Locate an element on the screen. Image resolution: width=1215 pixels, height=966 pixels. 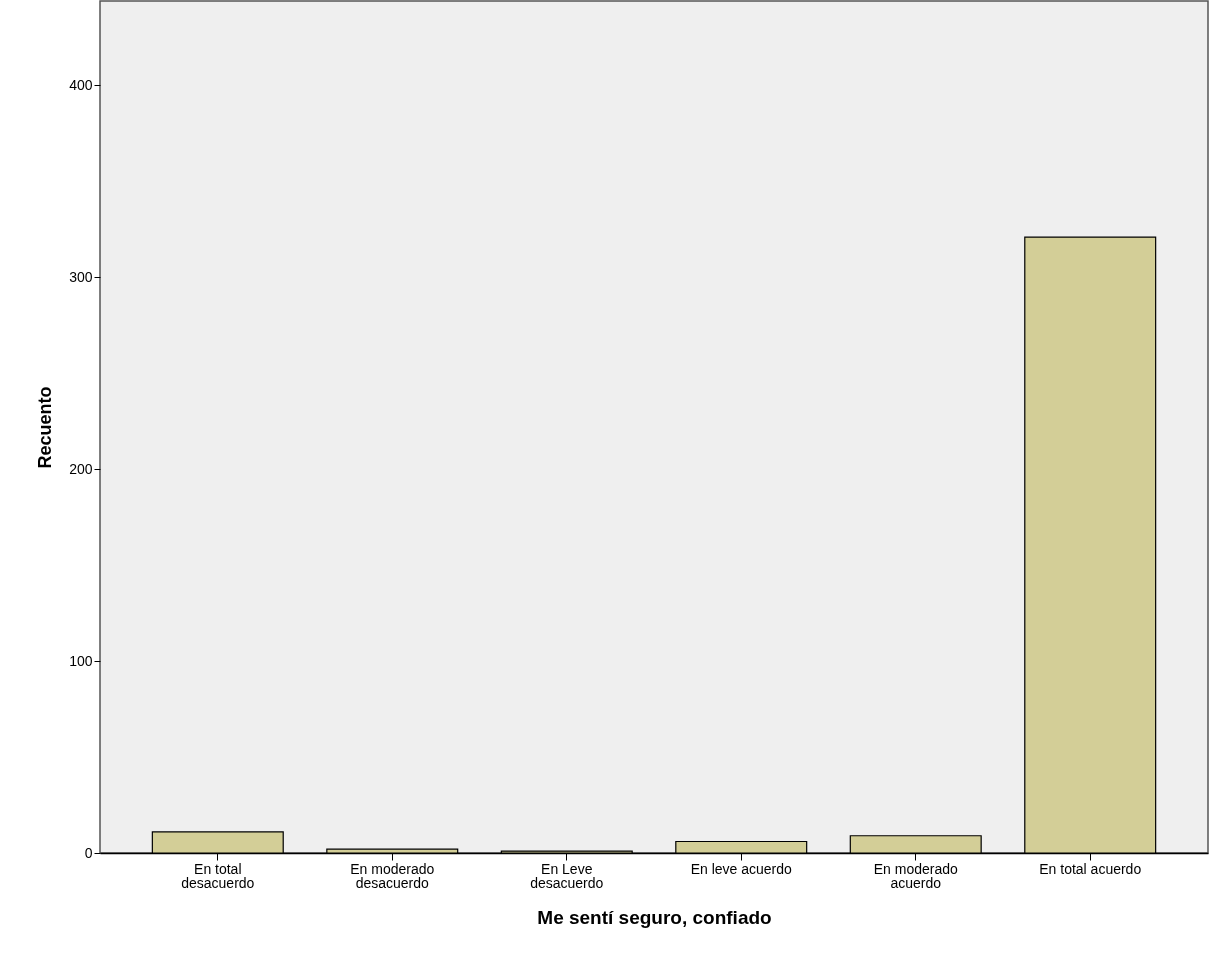
y-tick-label: 200 is located at coordinates (81, 468).